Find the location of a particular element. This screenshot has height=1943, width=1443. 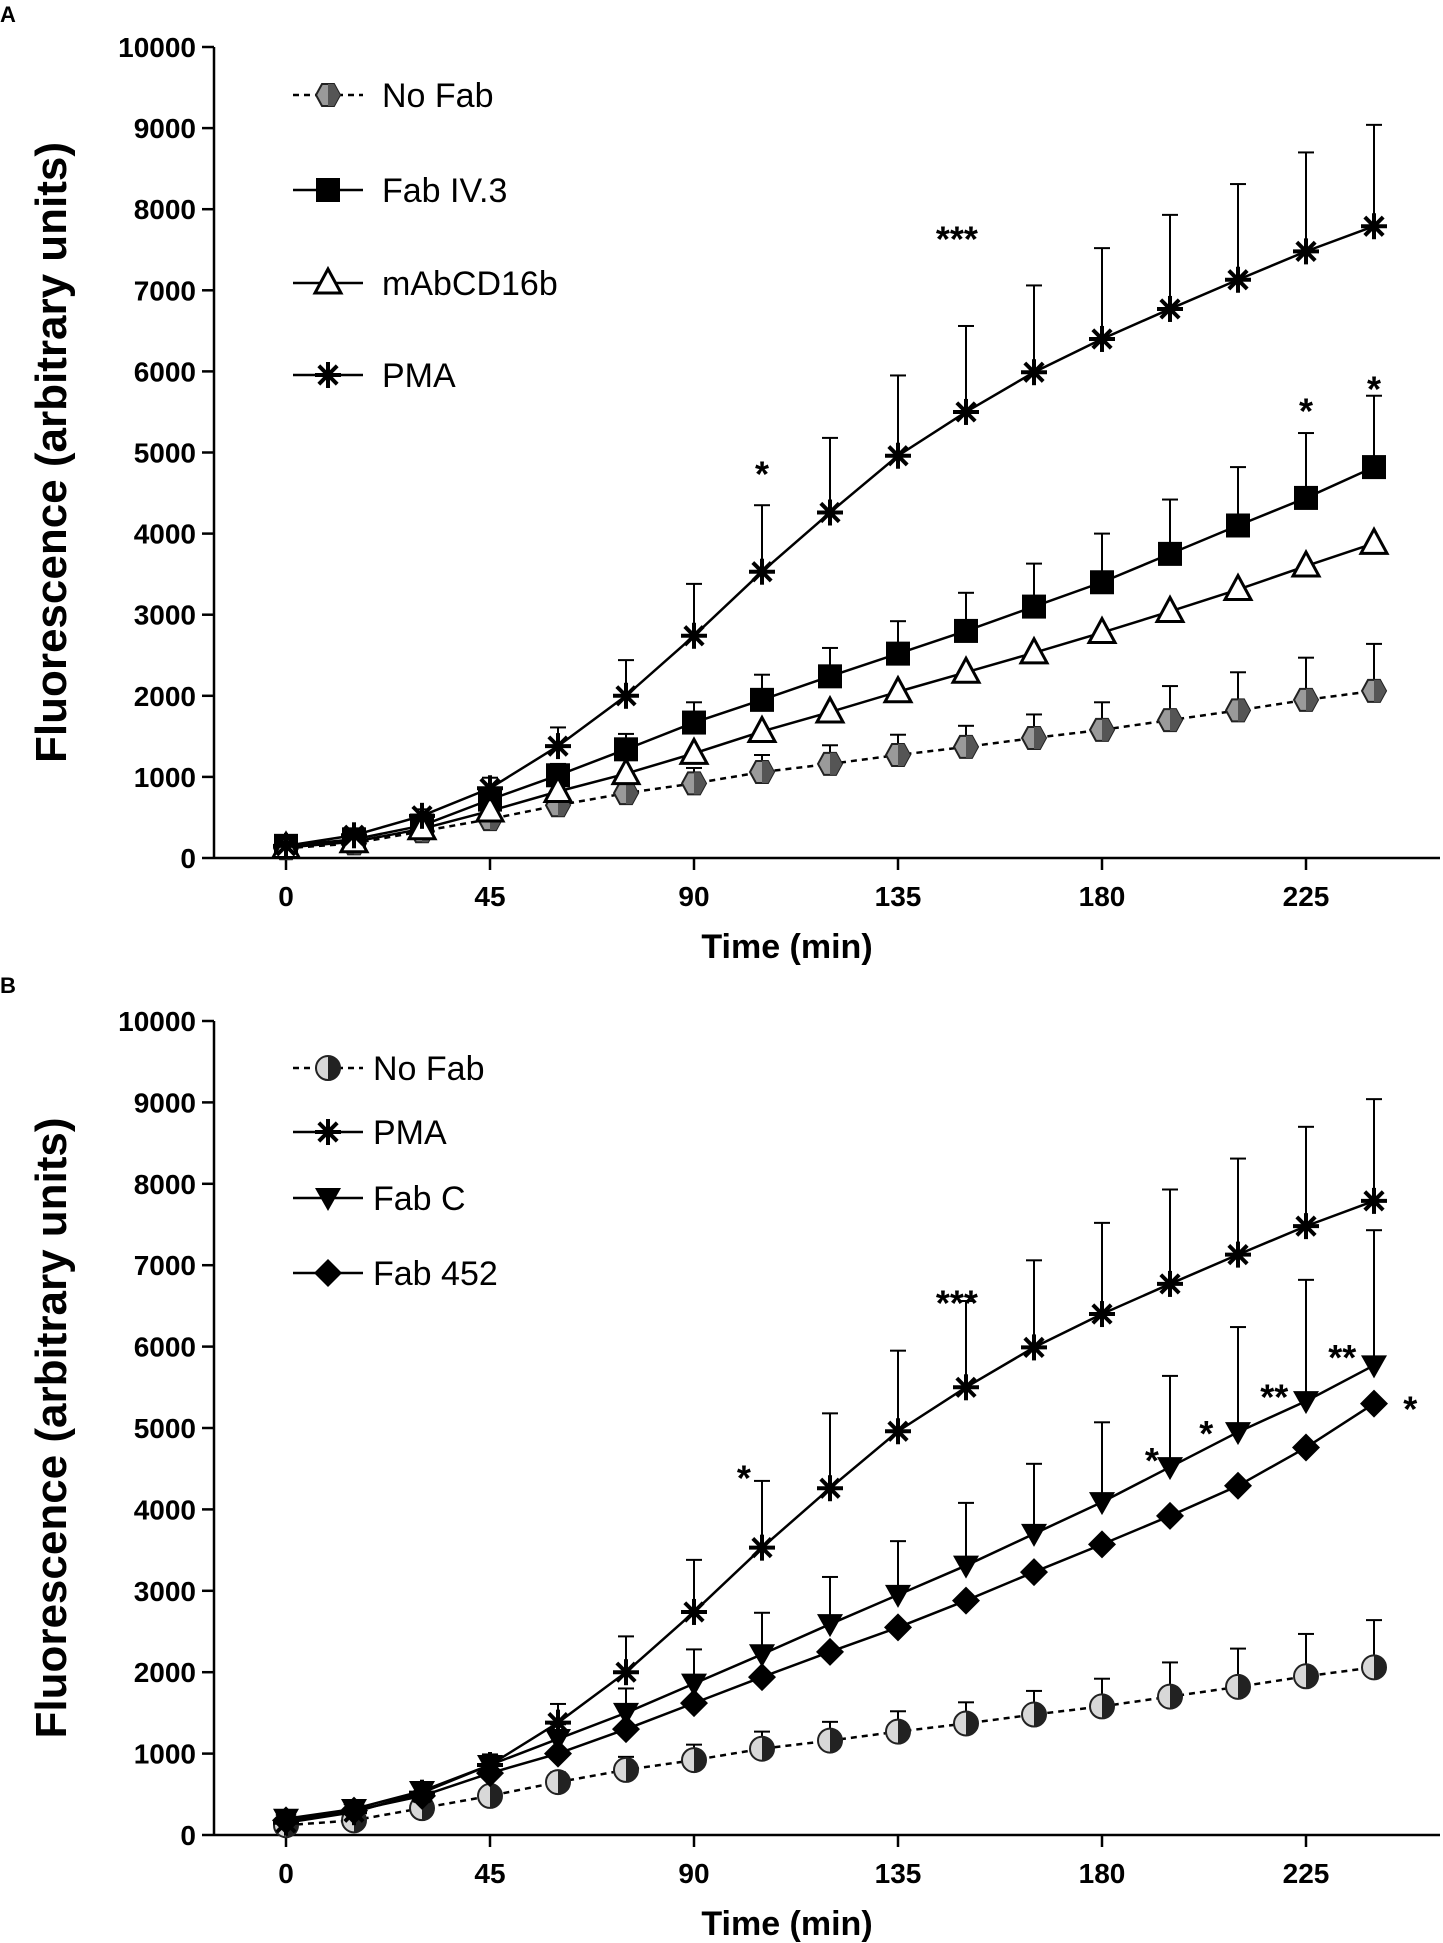

y-tick-label: 4000 is located at coordinates (165, 534).